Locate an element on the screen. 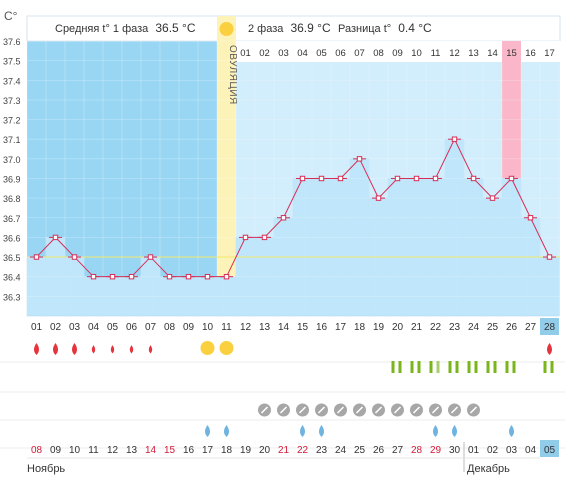 The image size is (565, 477). calendar-date-label: 23 is located at coordinates (322, 450).